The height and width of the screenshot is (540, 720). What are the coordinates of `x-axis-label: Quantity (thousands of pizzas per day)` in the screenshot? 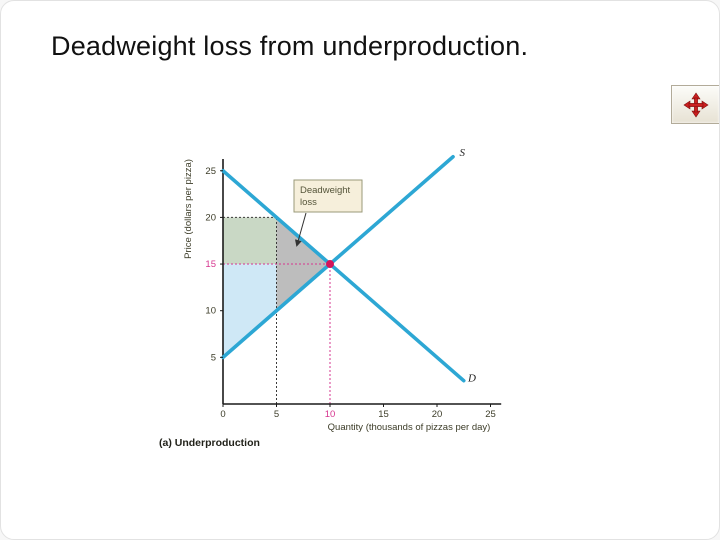 It's located at (409, 427).